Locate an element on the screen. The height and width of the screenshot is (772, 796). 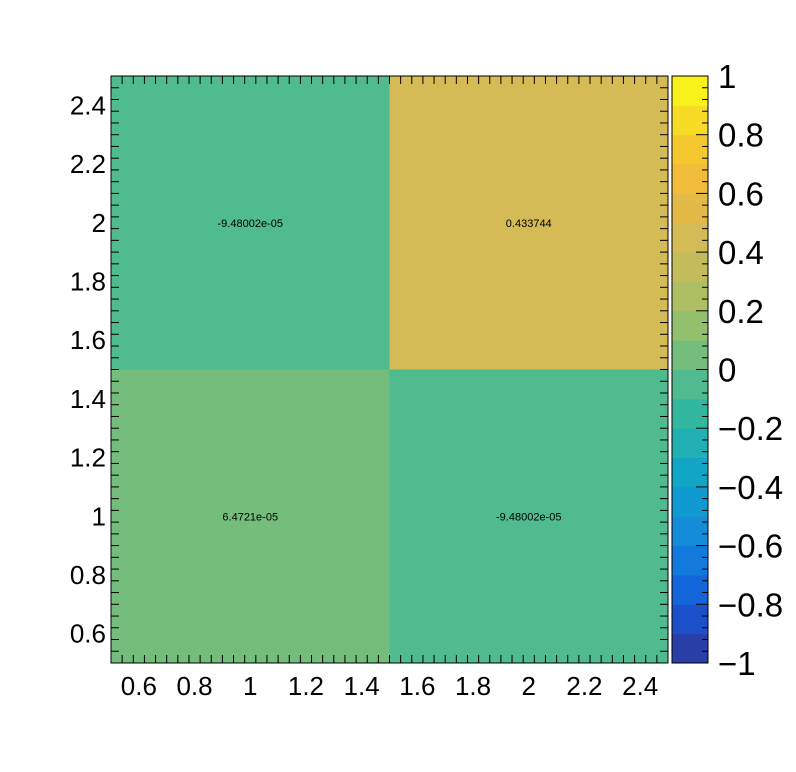
x-tick-label: 1.2 is located at coordinates (306, 686).